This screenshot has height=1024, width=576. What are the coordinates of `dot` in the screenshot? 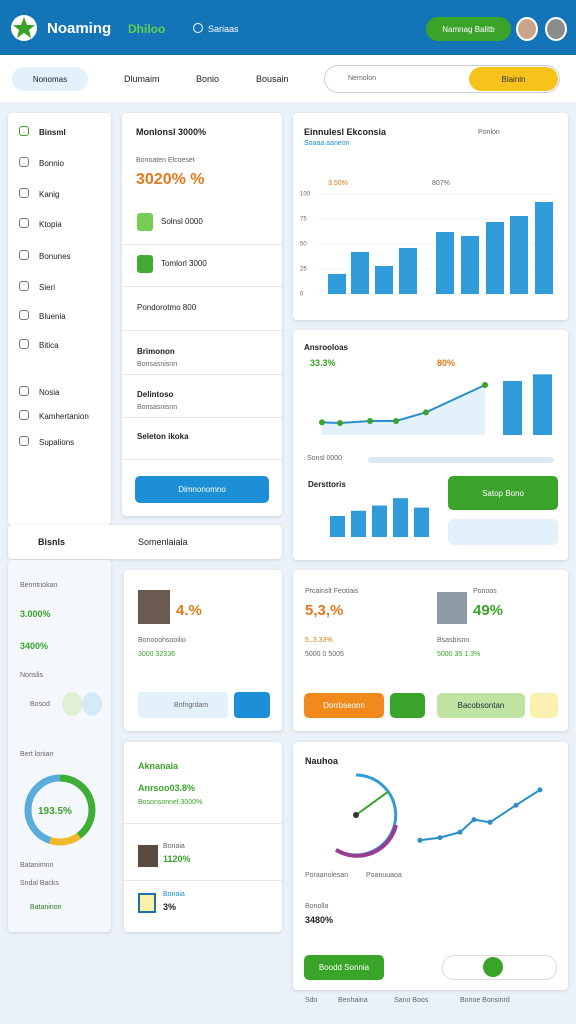 It's located at (92, 704).